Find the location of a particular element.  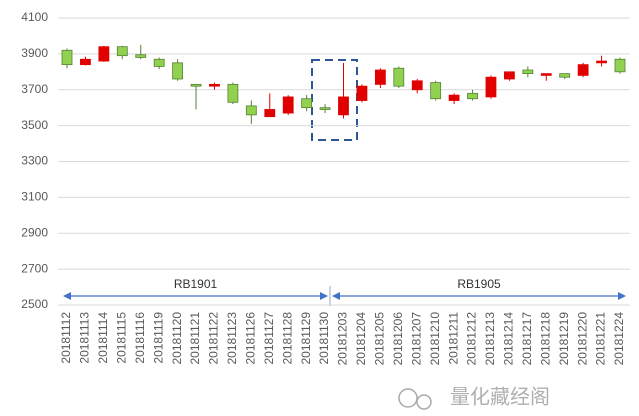

x-tick-label: 20181130 is located at coordinates (324, 338).